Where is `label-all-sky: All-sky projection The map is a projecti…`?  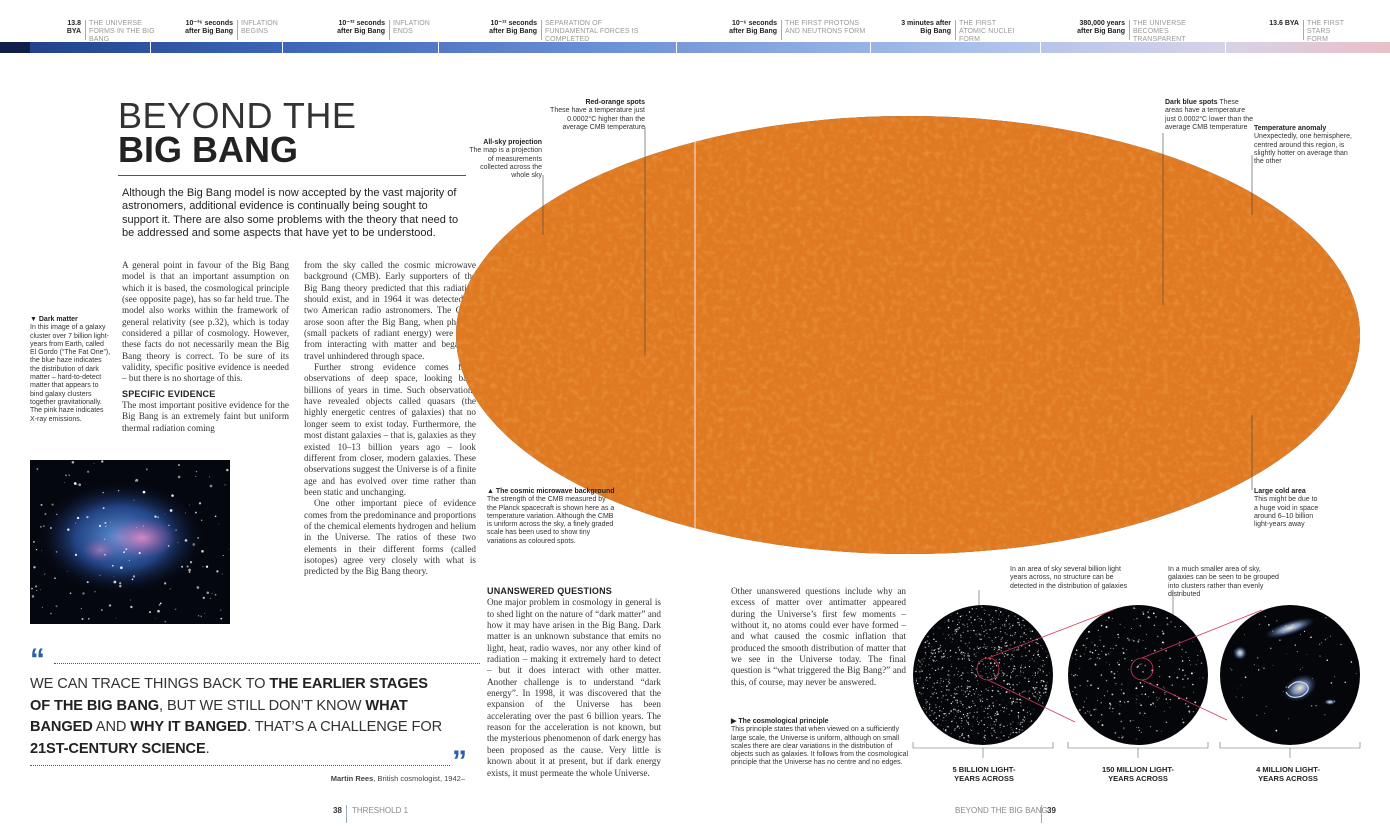
label-all-sky: All-sky projection The map is a projecti… is located at coordinates (504, 159).